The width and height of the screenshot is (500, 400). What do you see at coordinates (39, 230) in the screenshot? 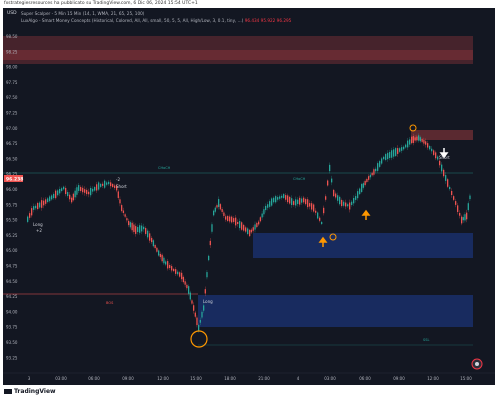
I see `value-label-1: +2` at bounding box center [39, 230].